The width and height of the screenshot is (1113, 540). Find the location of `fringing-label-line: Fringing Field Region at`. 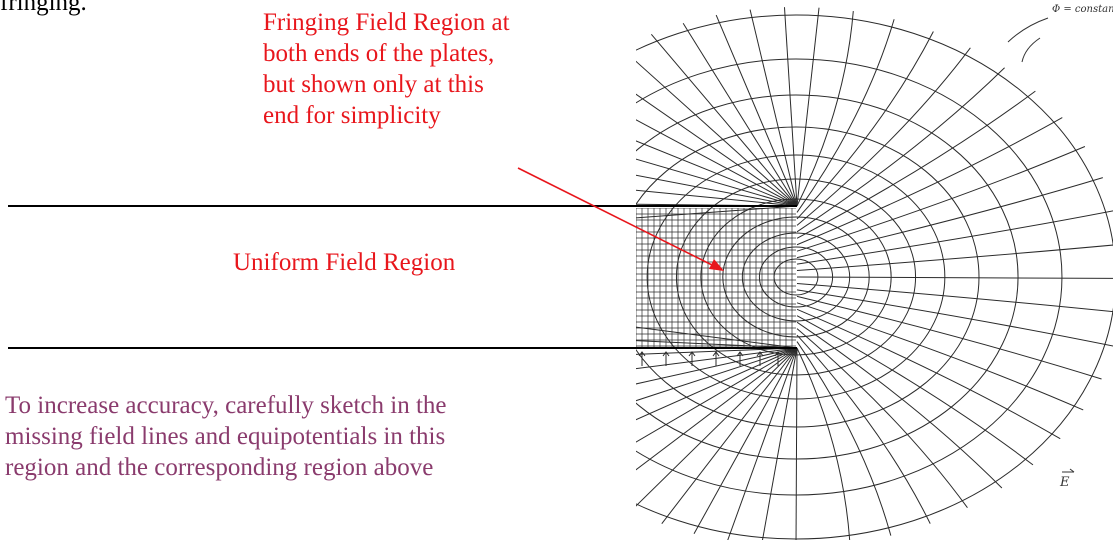

fringing-label-line: Fringing Field Region at is located at coordinates (386, 22).